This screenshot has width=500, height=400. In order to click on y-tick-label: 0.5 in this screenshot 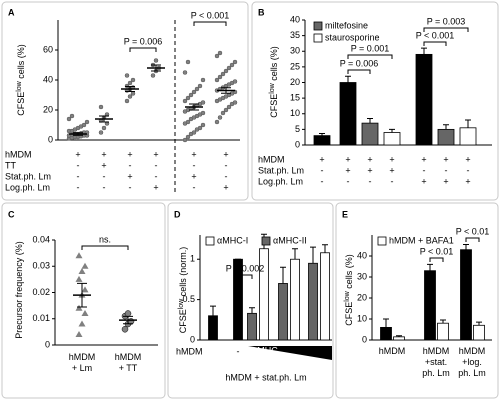, I will do `click(188, 299)`.